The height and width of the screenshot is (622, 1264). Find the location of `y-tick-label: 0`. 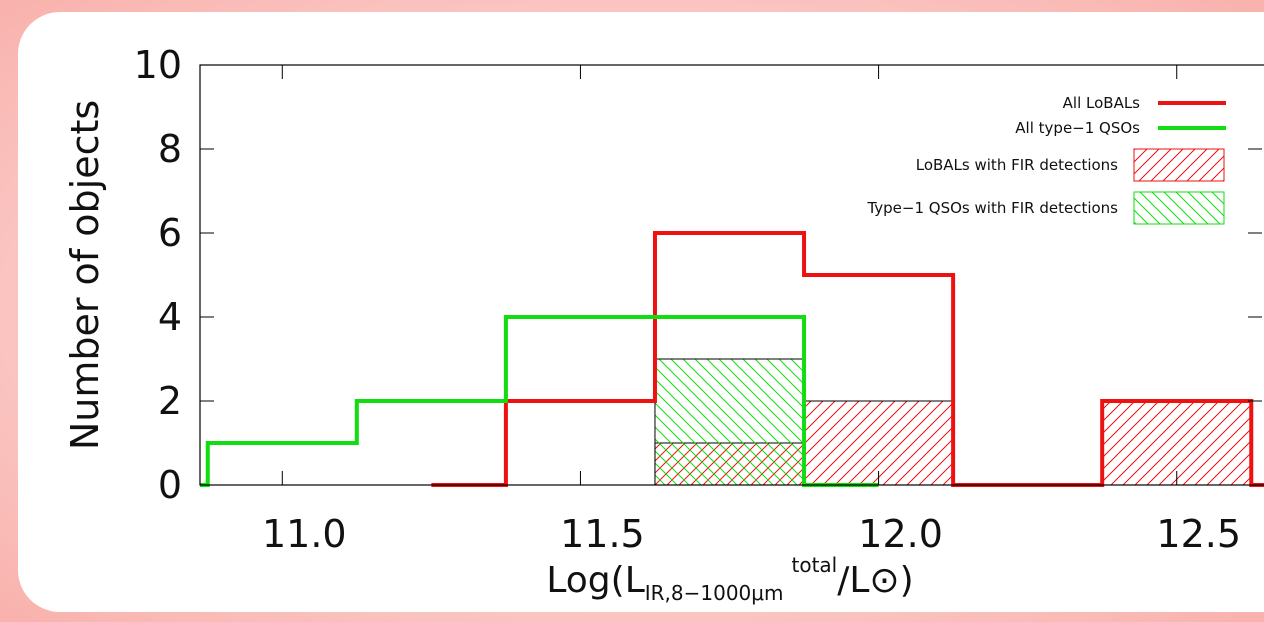

y-tick-label: 0 is located at coordinates (170, 485).